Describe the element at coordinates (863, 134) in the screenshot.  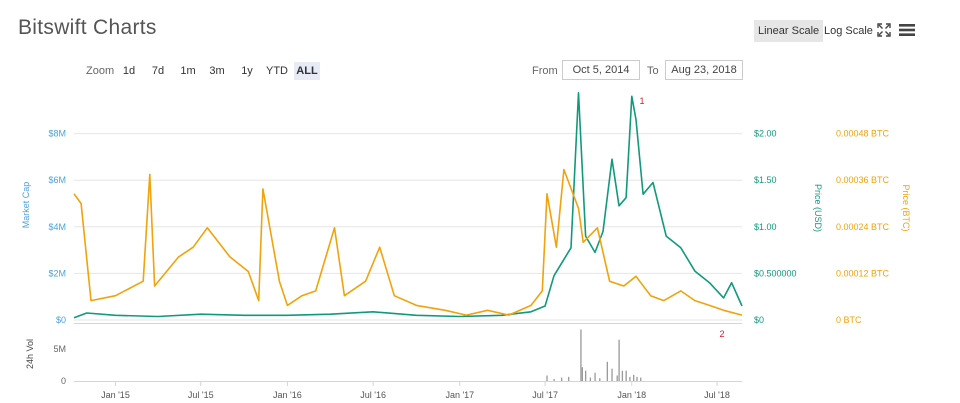
I see `price-btc-tick-label: 0.00048 BTC` at that location.